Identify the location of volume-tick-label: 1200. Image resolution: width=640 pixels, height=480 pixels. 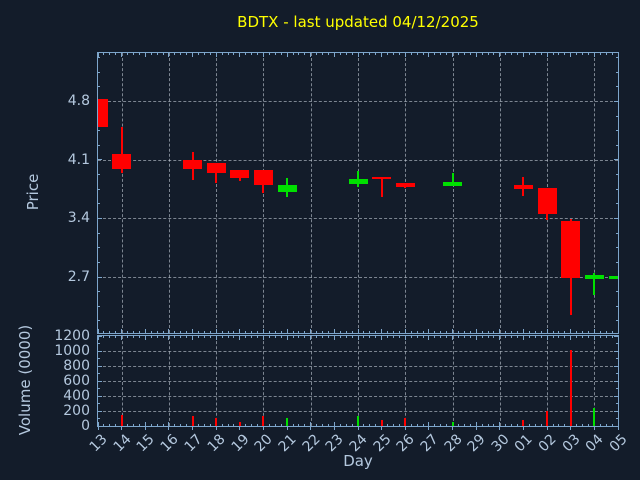
(72, 336).